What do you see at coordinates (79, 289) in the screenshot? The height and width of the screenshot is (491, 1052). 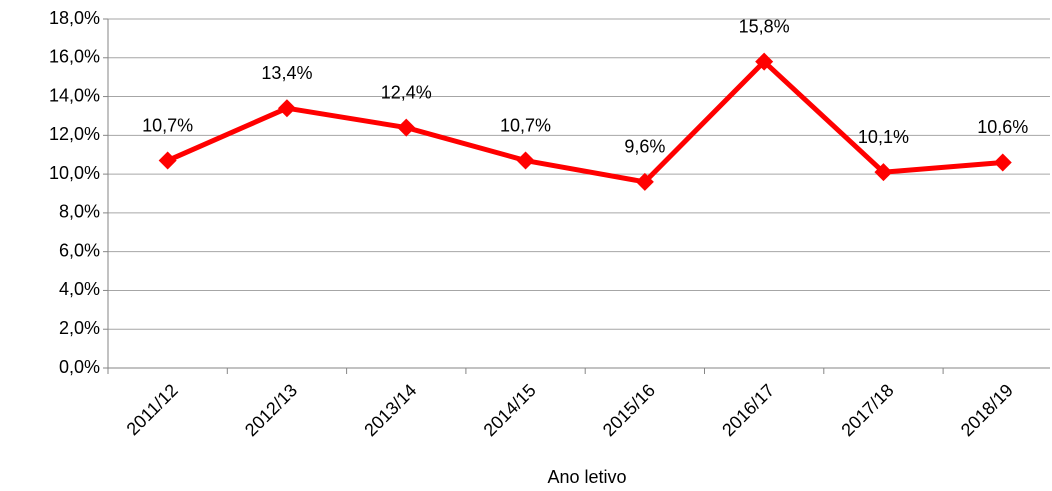 I see `y-tick-label: 4,0%` at bounding box center [79, 289].